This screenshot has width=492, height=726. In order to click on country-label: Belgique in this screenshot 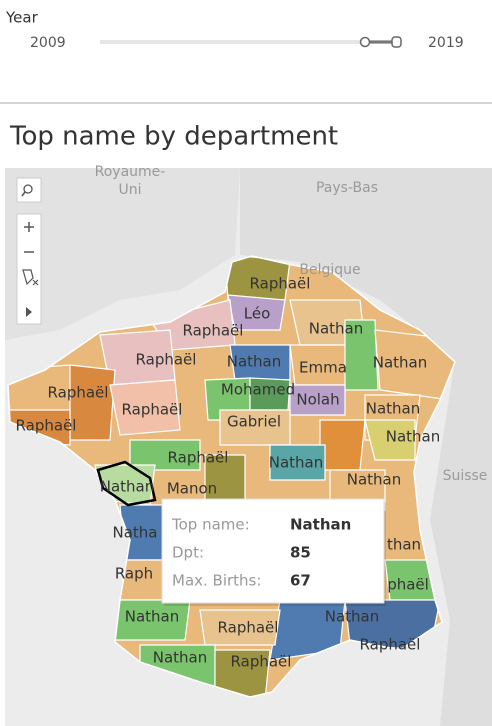, I will do `click(329, 270)`.